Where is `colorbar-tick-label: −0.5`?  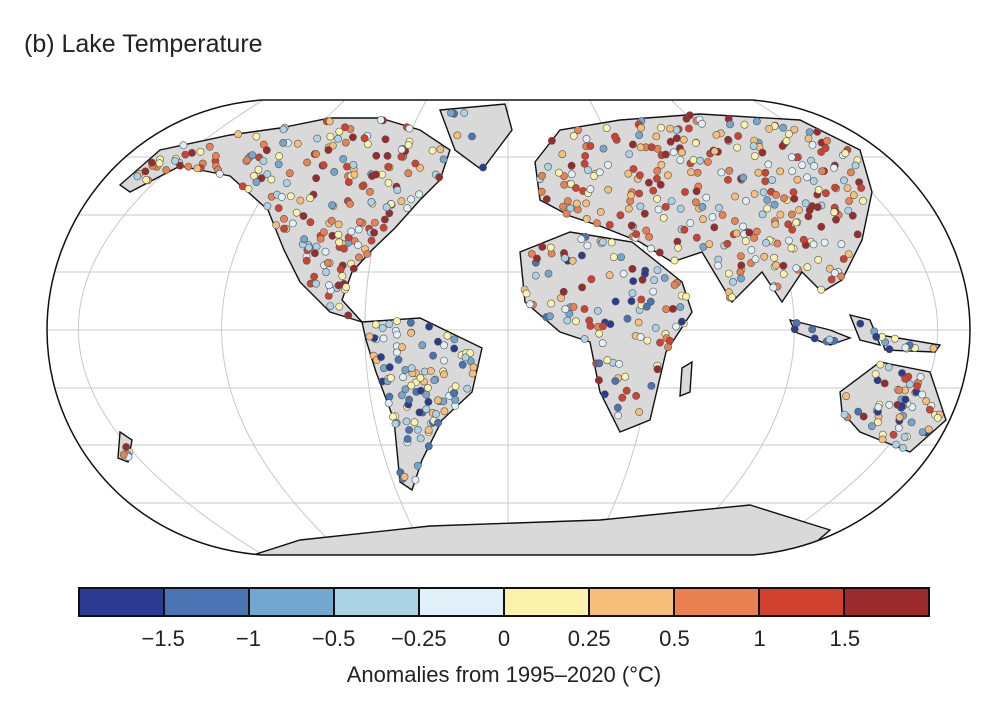 colorbar-tick-label: −0.5 is located at coordinates (333, 638).